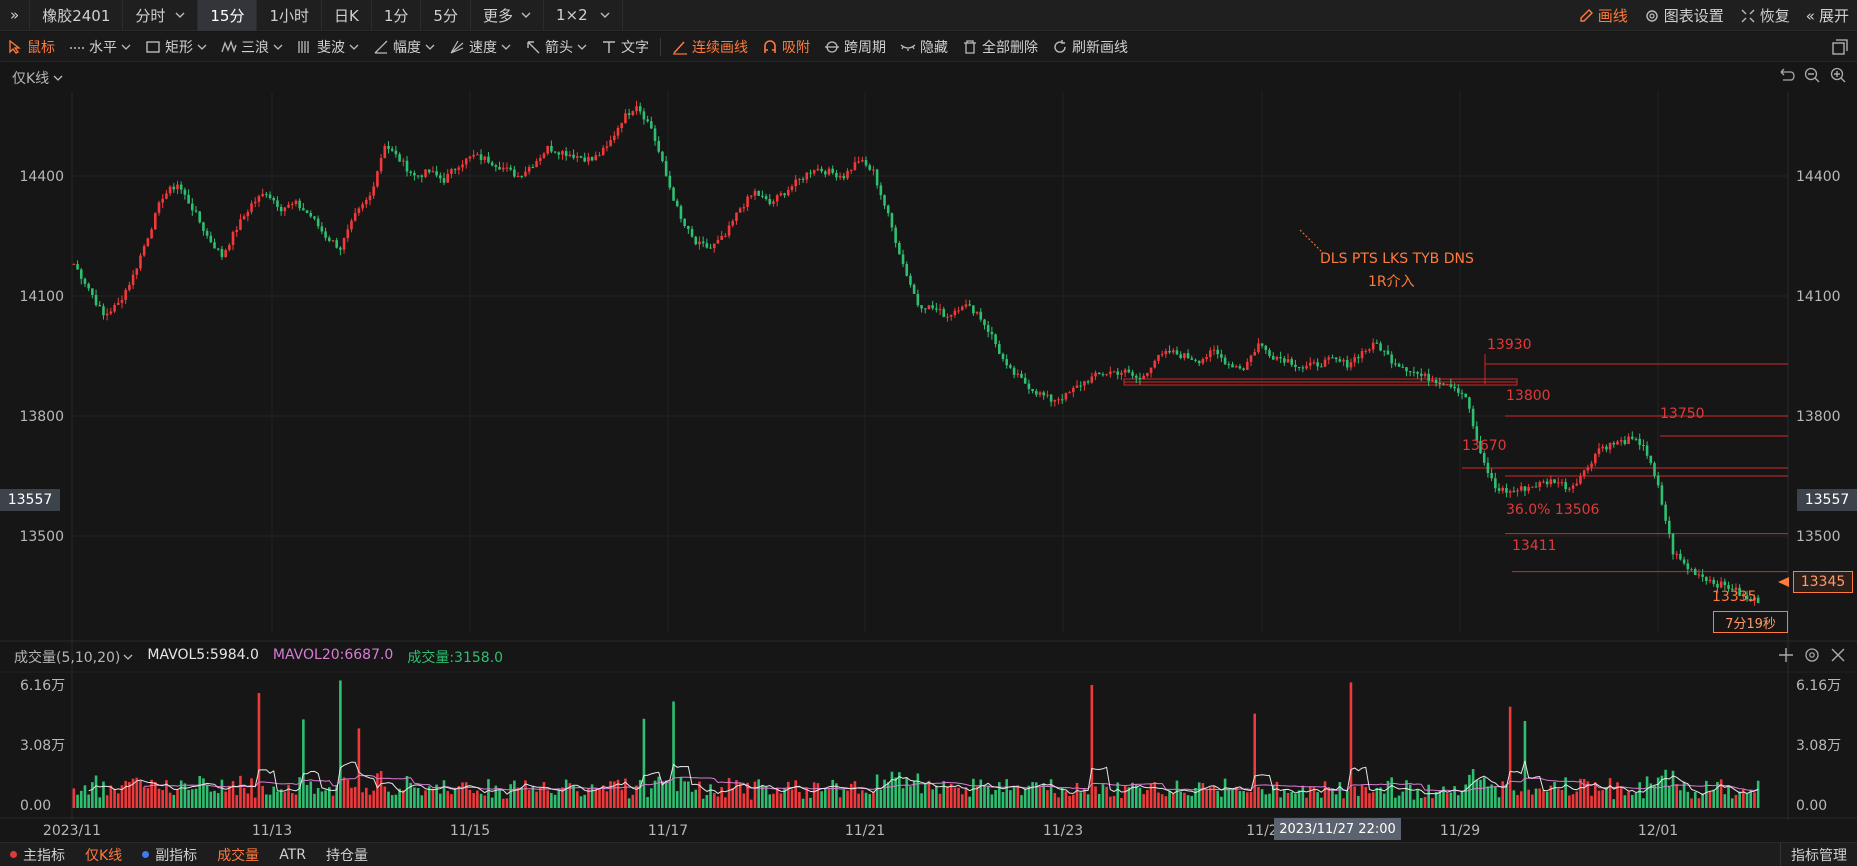  Describe the element at coordinates (347, 15) in the screenshot. I see `period-daily: 日K` at that location.